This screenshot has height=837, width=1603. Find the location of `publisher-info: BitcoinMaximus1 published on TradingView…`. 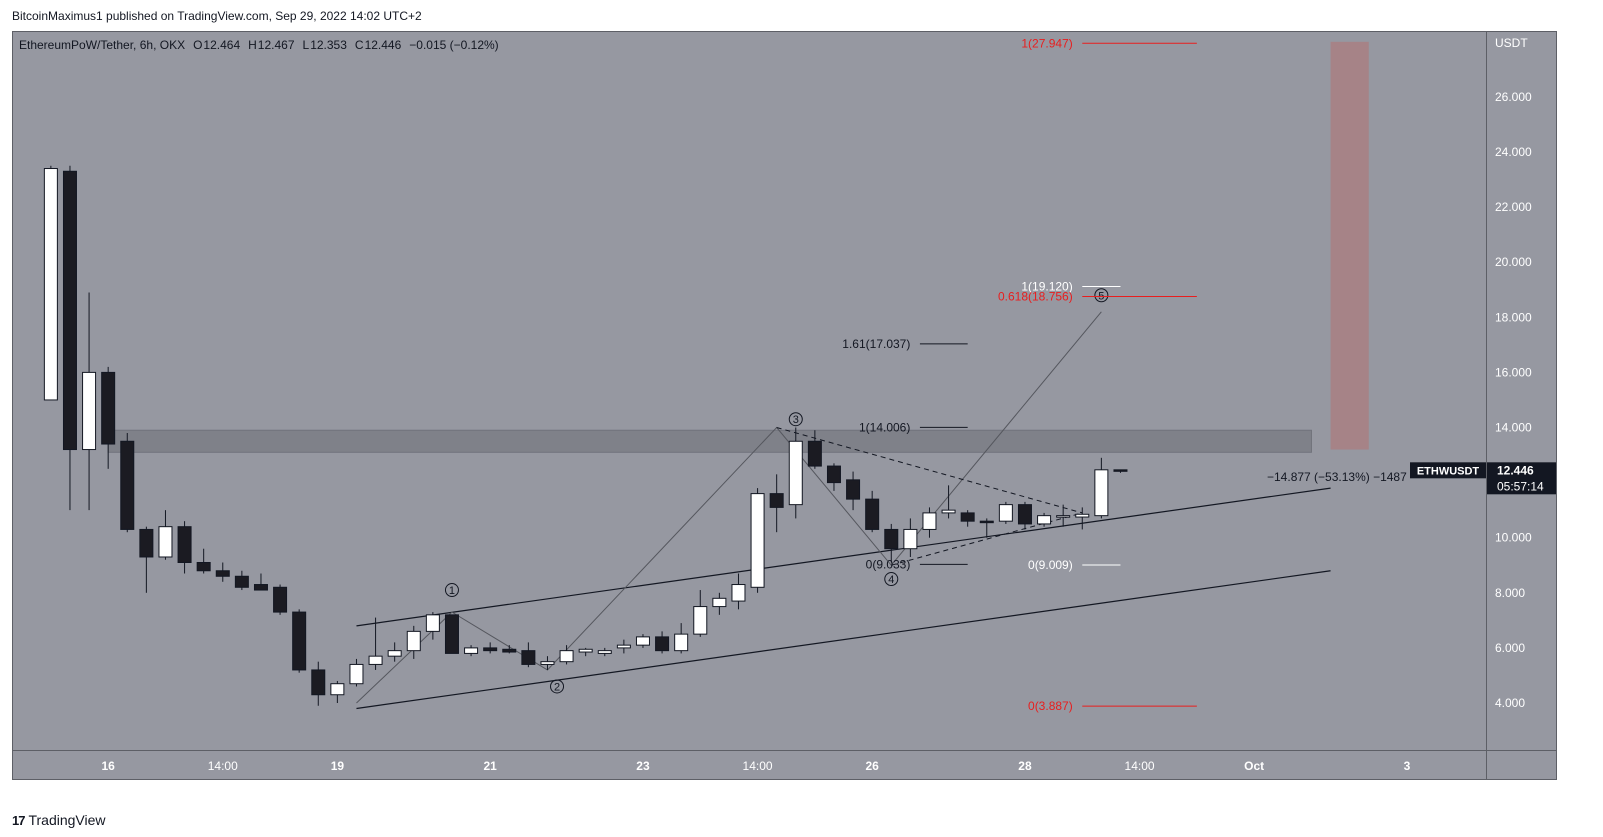

publisher-info: BitcoinMaximus1 published on TradingView… is located at coordinates (217, 16).